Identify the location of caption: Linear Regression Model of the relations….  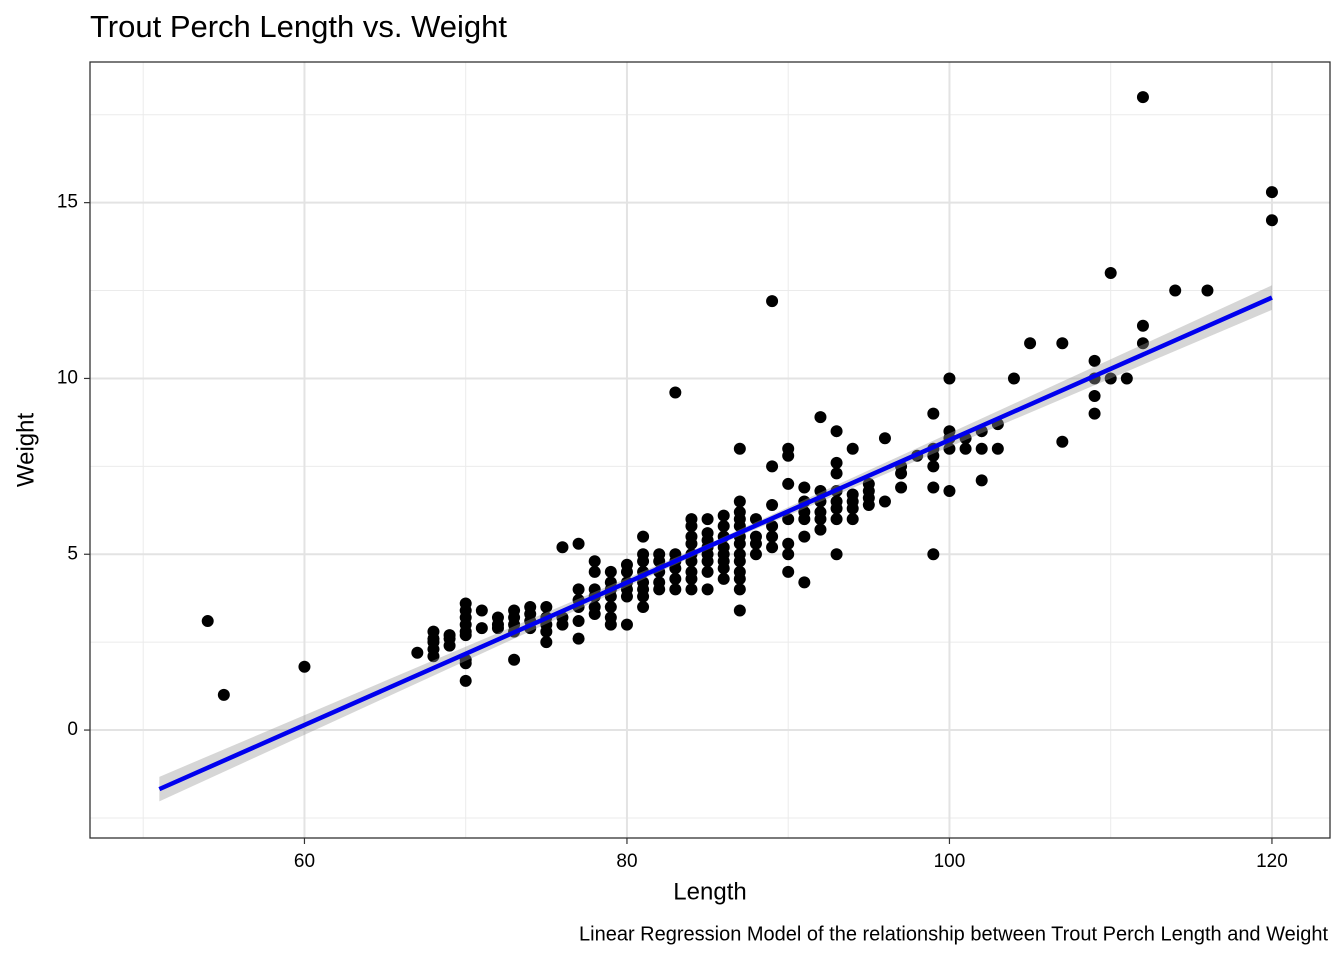
(953, 934).